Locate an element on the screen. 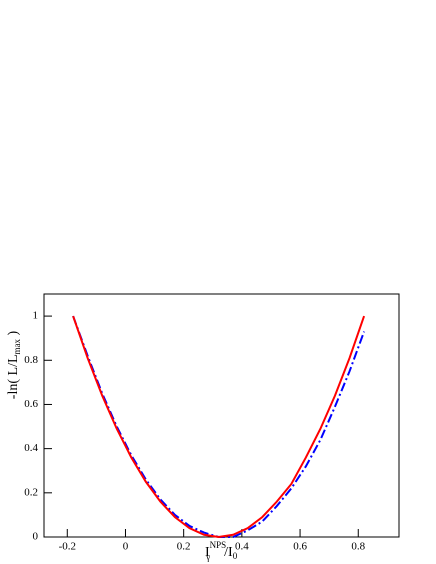 This screenshot has width=436, height=564. x-tick-label: 0.8 is located at coordinates (358, 547).